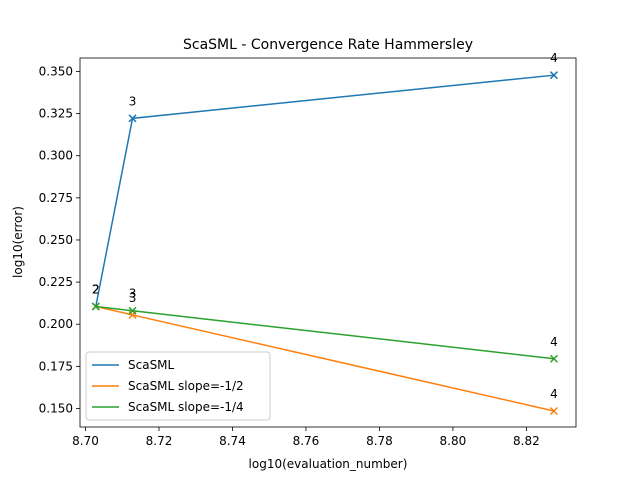  What do you see at coordinates (526, 441) in the screenshot?
I see `x-tick-label: 8.82` at bounding box center [526, 441].